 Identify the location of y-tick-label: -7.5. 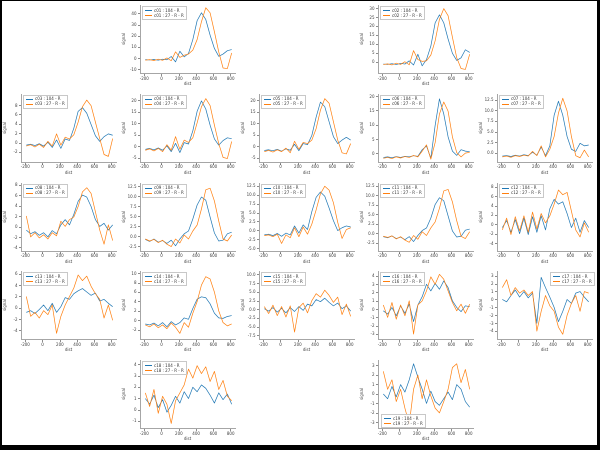
(251, 335).